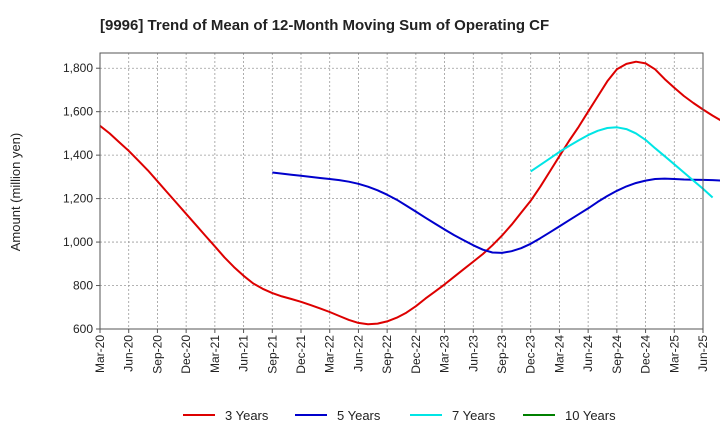 Image resolution: width=720 pixels, height=440 pixels. Describe the element at coordinates (215, 354) in the screenshot. I see `x-tick-label: Mar-21` at that location.